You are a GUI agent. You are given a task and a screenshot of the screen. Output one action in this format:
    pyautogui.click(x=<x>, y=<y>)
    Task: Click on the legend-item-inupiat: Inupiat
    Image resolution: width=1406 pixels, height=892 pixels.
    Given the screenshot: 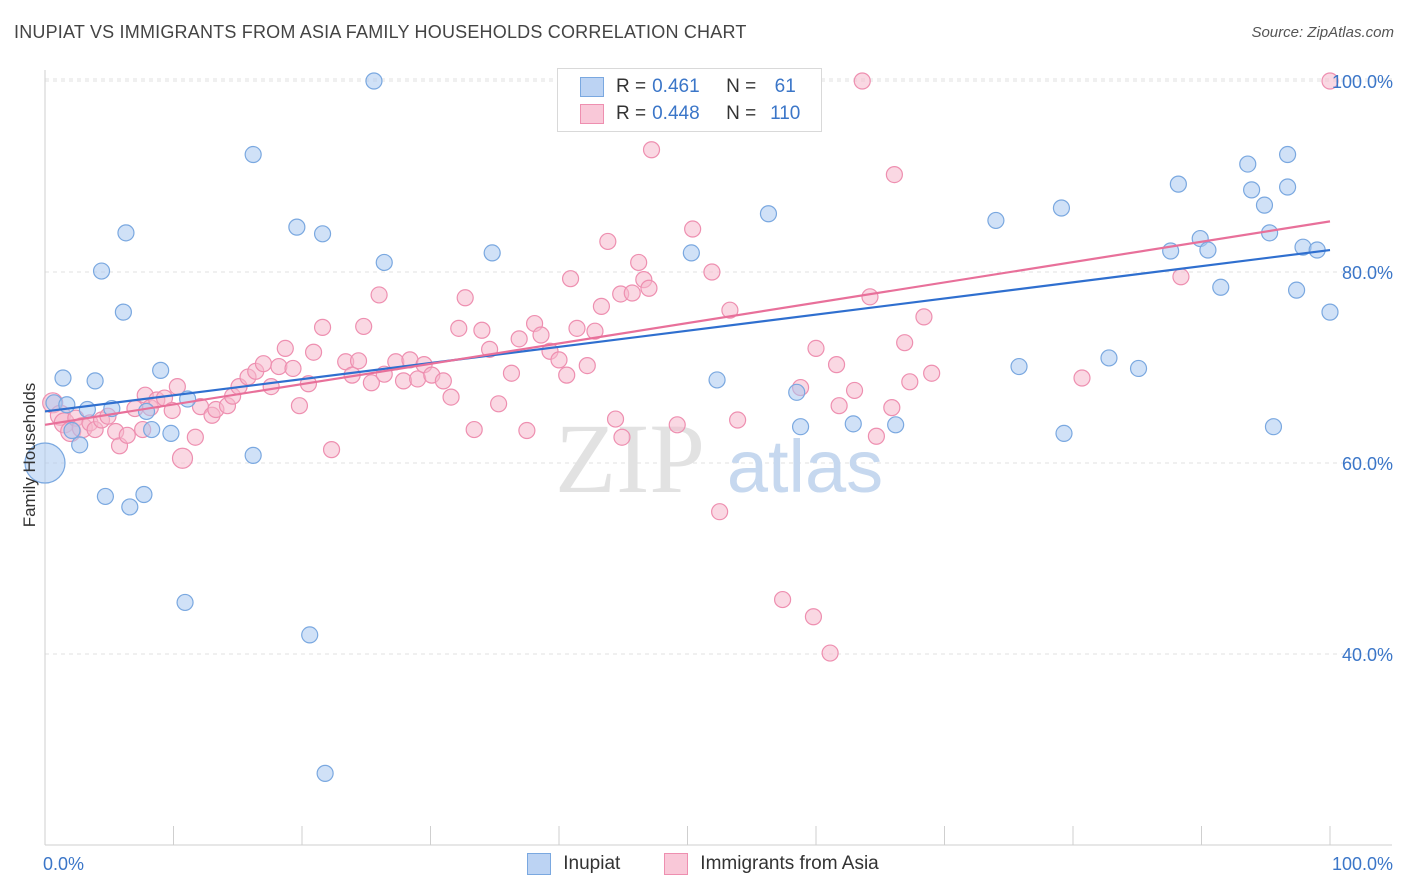 What is the action you would take?
    pyautogui.click(x=573, y=864)
    